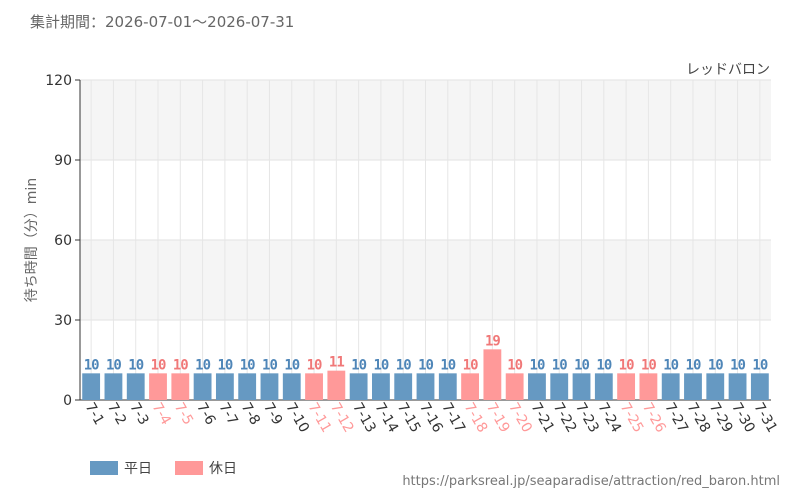 This screenshot has height=500, width=800. What do you see at coordinates (58, 81) in the screenshot?
I see `y-tick-label: 120` at bounding box center [58, 81].